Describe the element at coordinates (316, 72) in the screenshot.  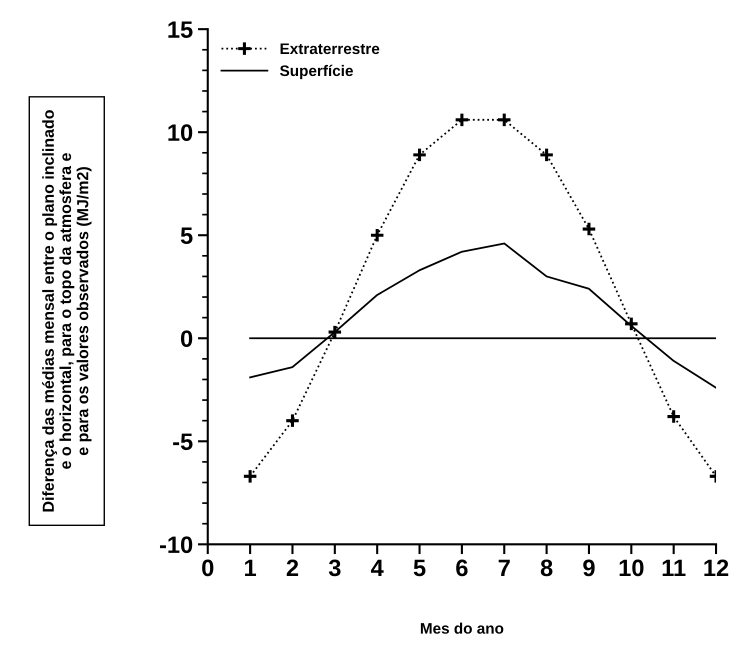
I see `legend-label: Superfície` at that location.